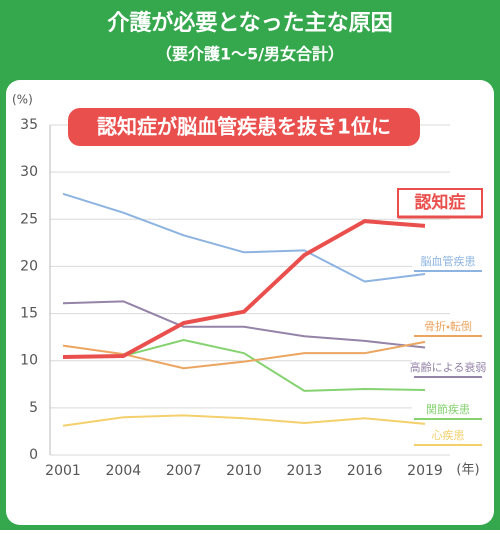 This screenshot has height=534, width=500. I want to click on x-tick-label: 2004, so click(124, 471).